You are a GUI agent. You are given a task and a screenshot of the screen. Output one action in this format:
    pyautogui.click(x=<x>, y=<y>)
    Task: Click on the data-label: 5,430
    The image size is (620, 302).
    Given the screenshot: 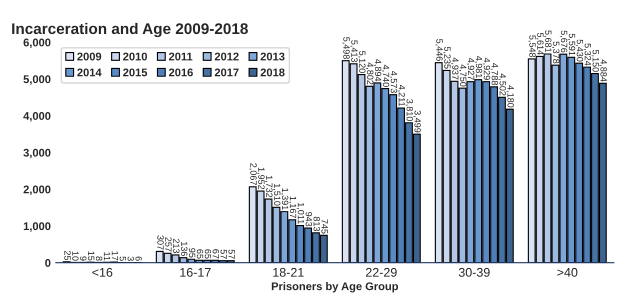 What is the action you would take?
    pyautogui.click(x=580, y=51)
    